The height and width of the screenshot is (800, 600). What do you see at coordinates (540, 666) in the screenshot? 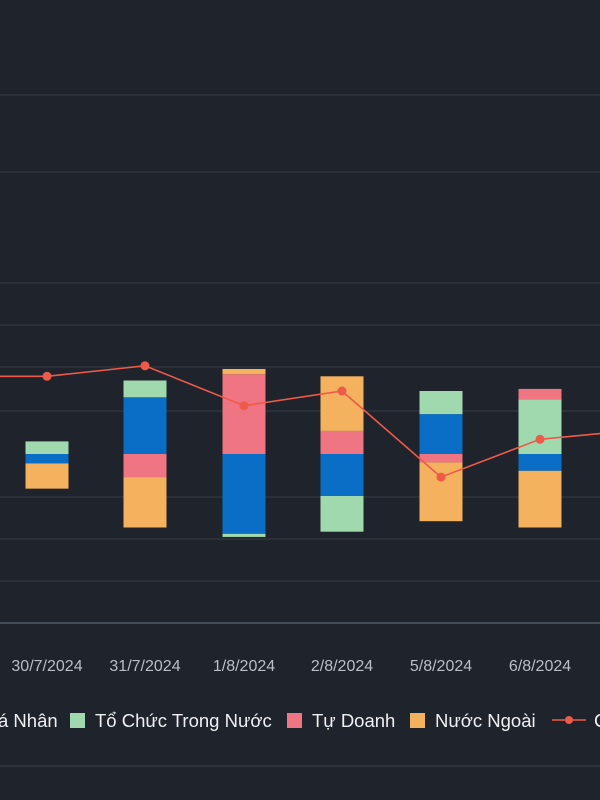
I see `x-tick-label: 6/8/2024` at bounding box center [540, 666].